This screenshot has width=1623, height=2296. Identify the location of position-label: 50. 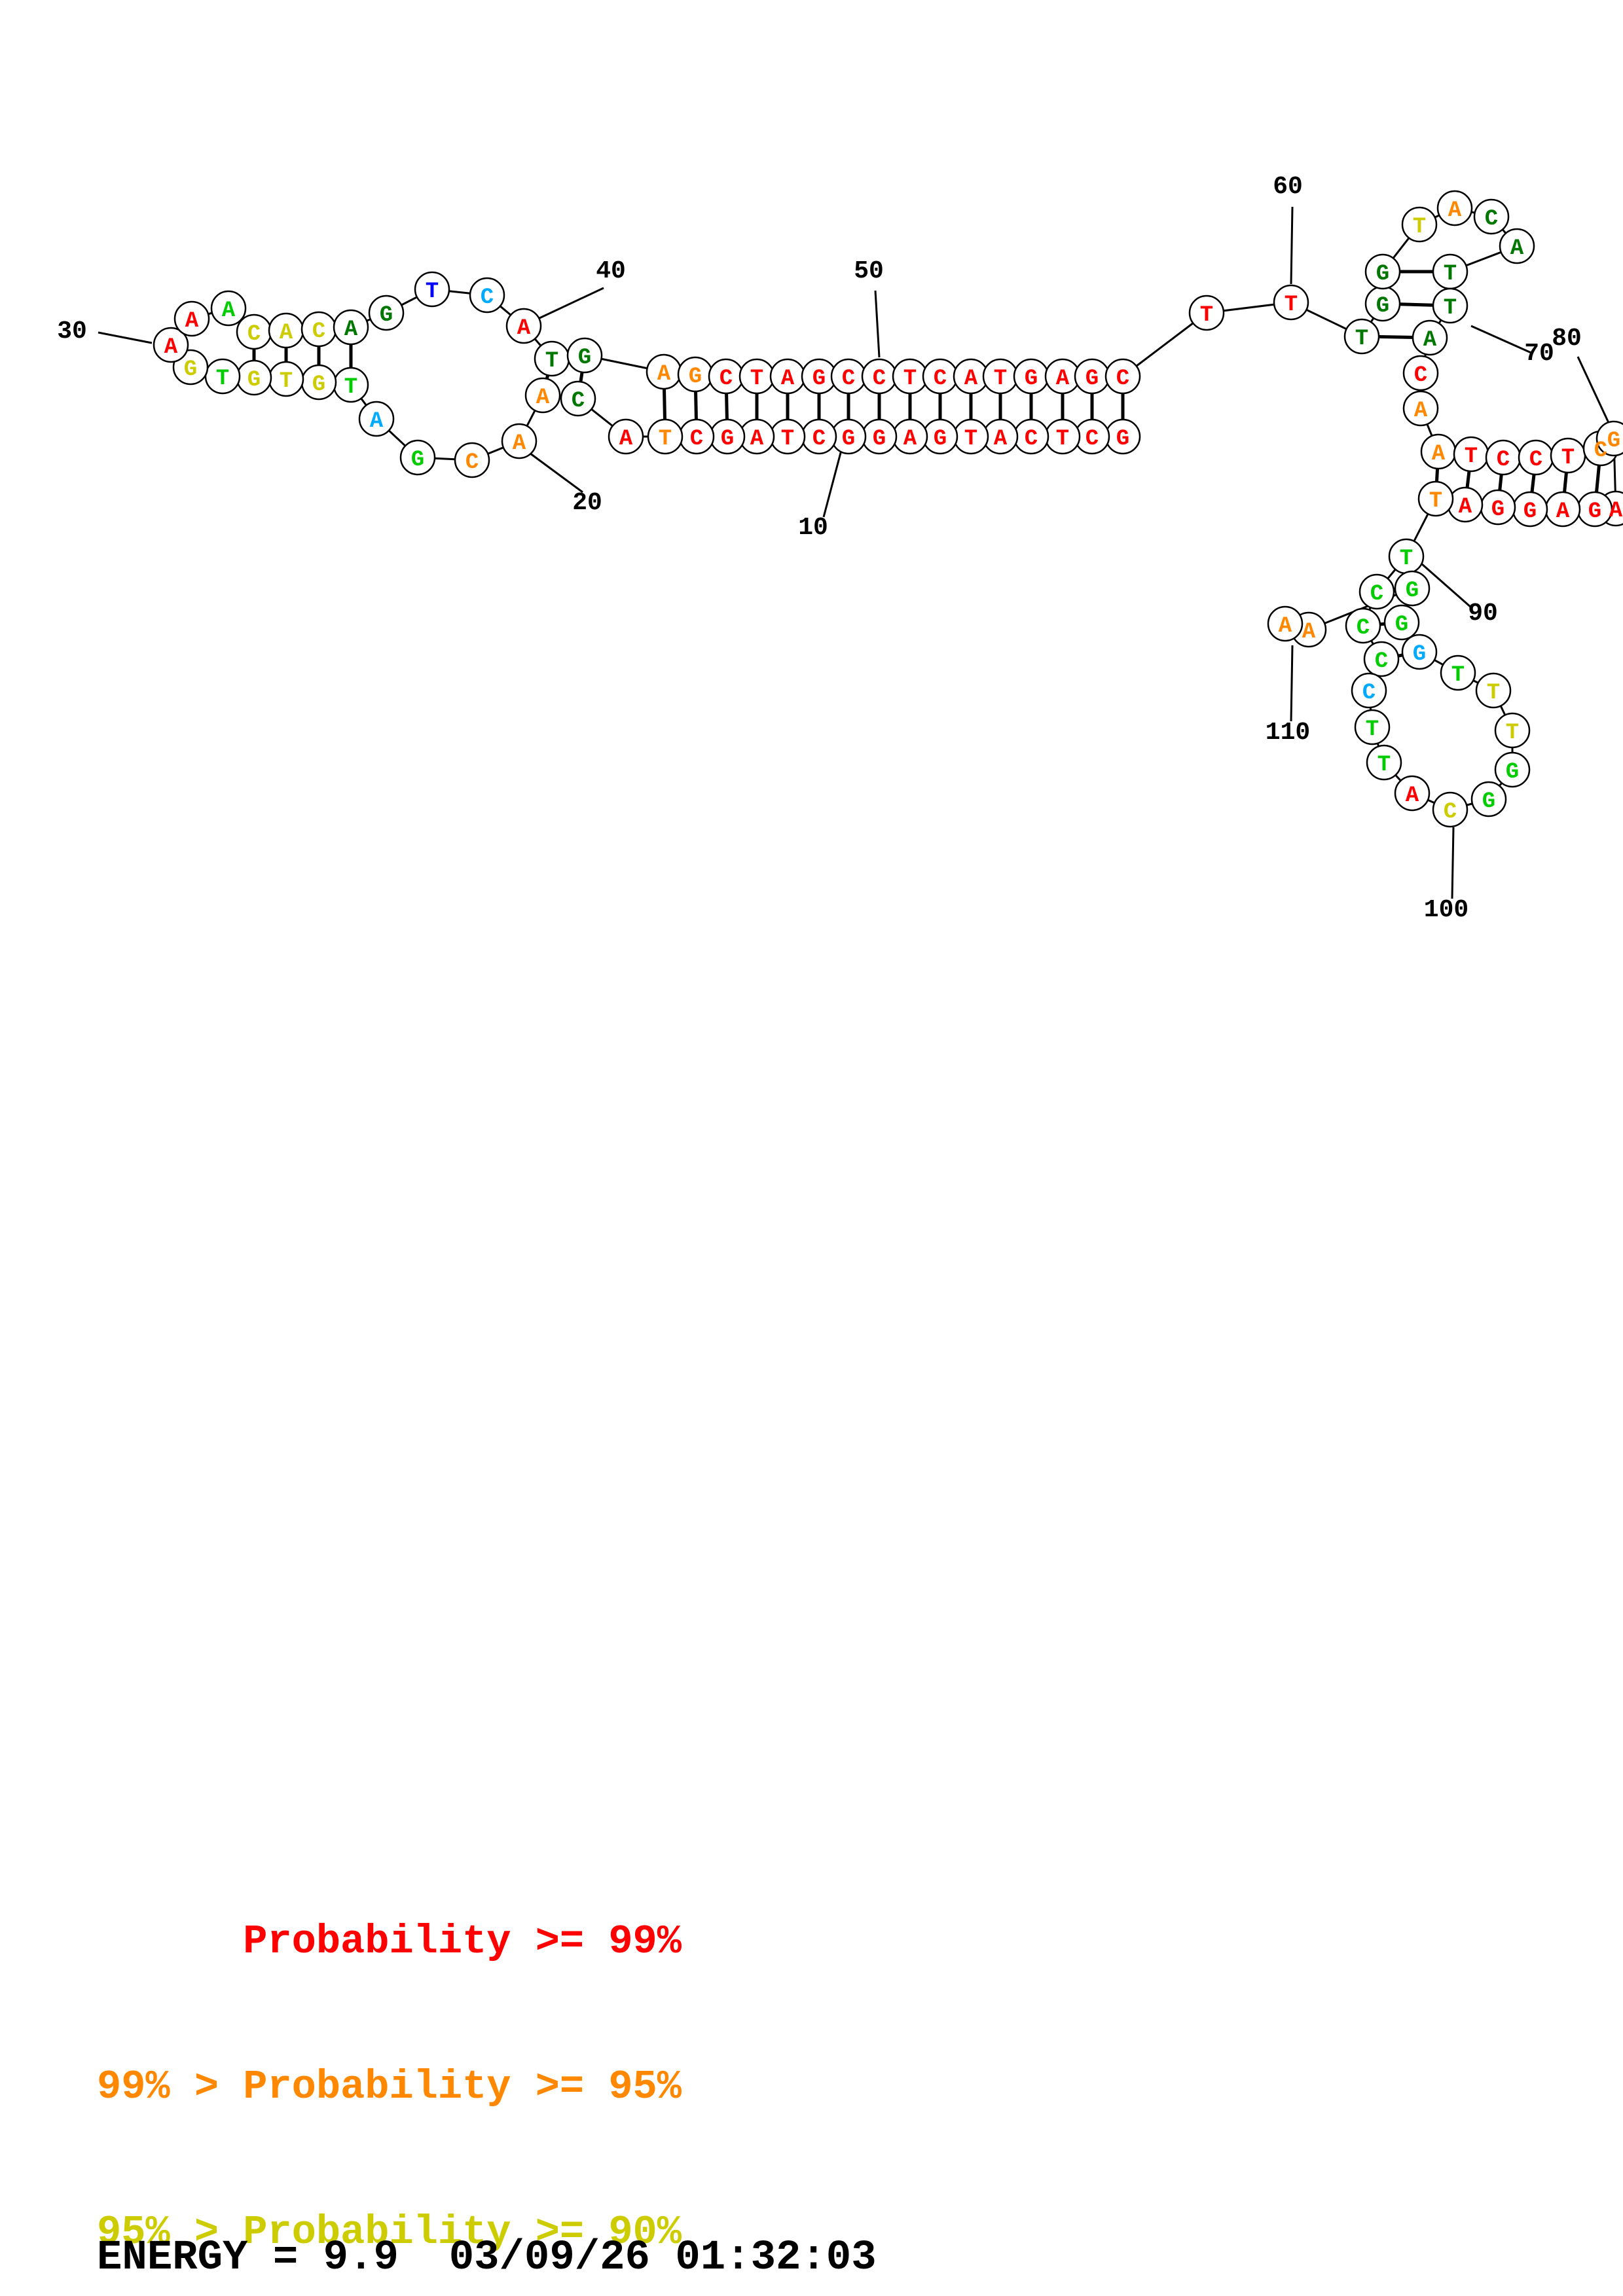
(869, 271).